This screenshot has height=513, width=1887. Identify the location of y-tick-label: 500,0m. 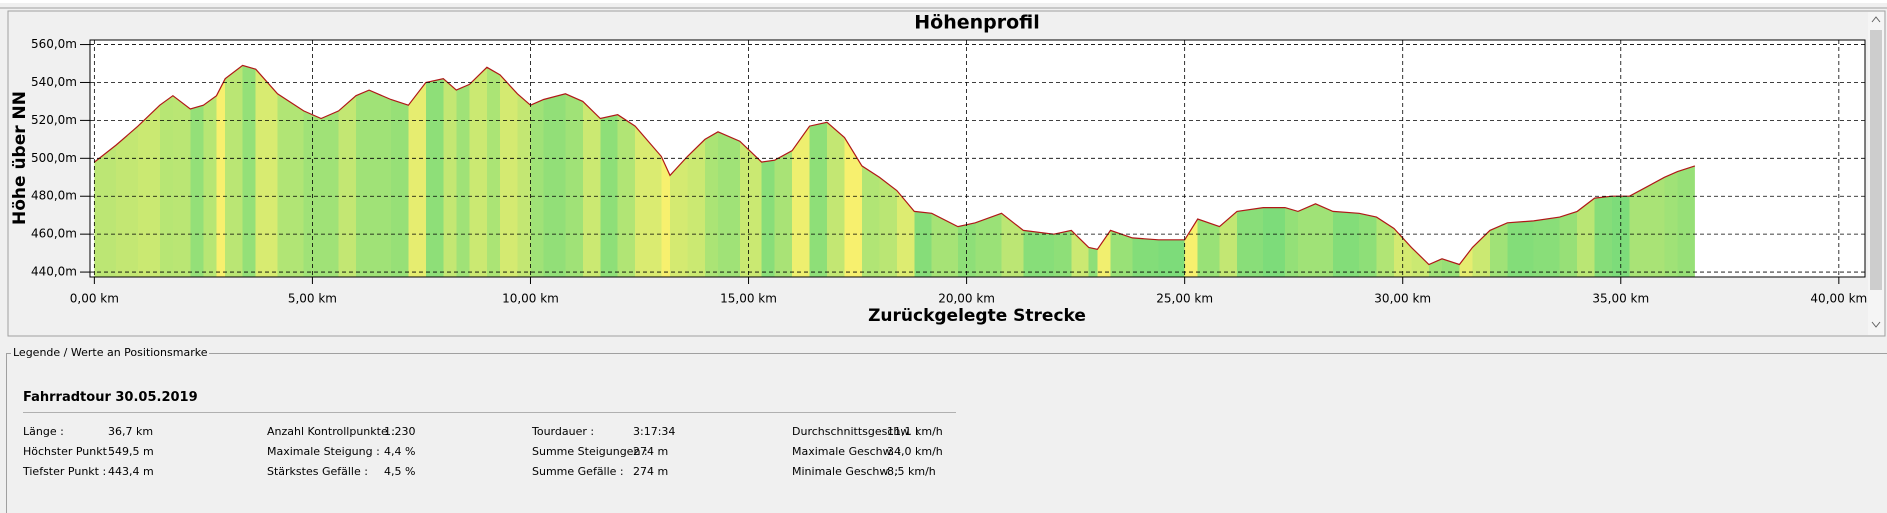
(54, 158).